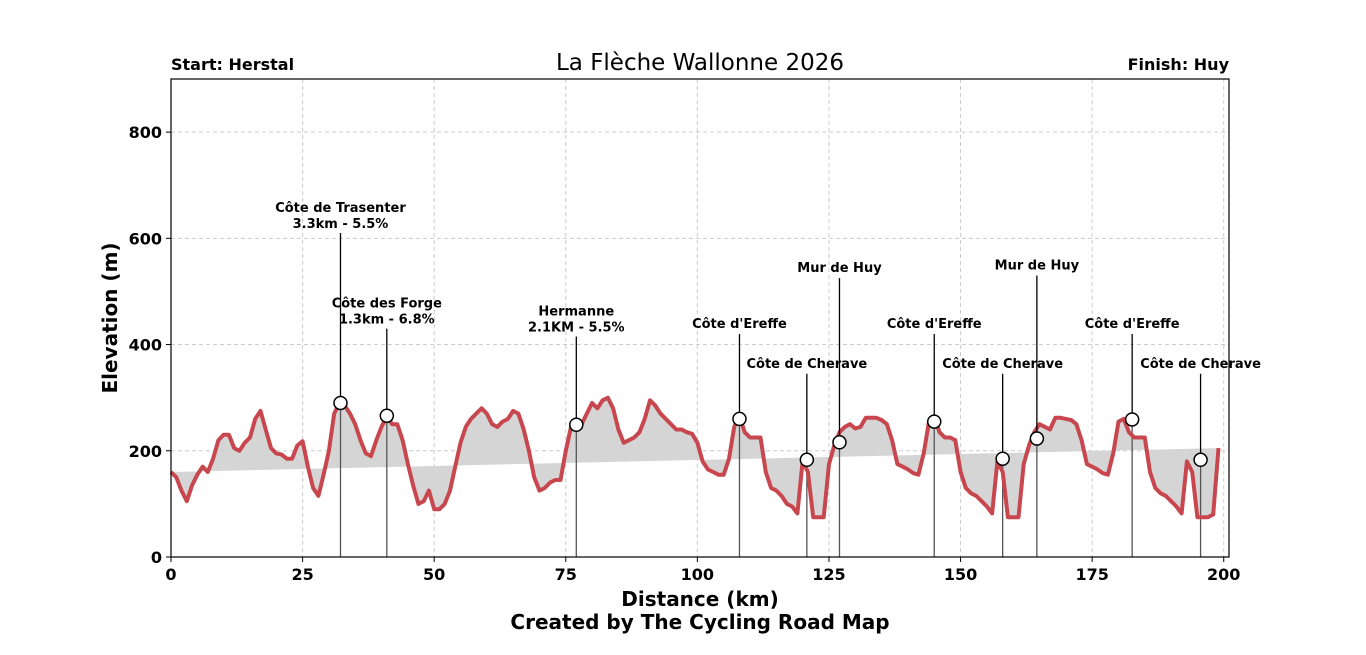 This screenshot has width=1366, height=655. I want to click on climb-label: Hermanne, so click(576, 312).